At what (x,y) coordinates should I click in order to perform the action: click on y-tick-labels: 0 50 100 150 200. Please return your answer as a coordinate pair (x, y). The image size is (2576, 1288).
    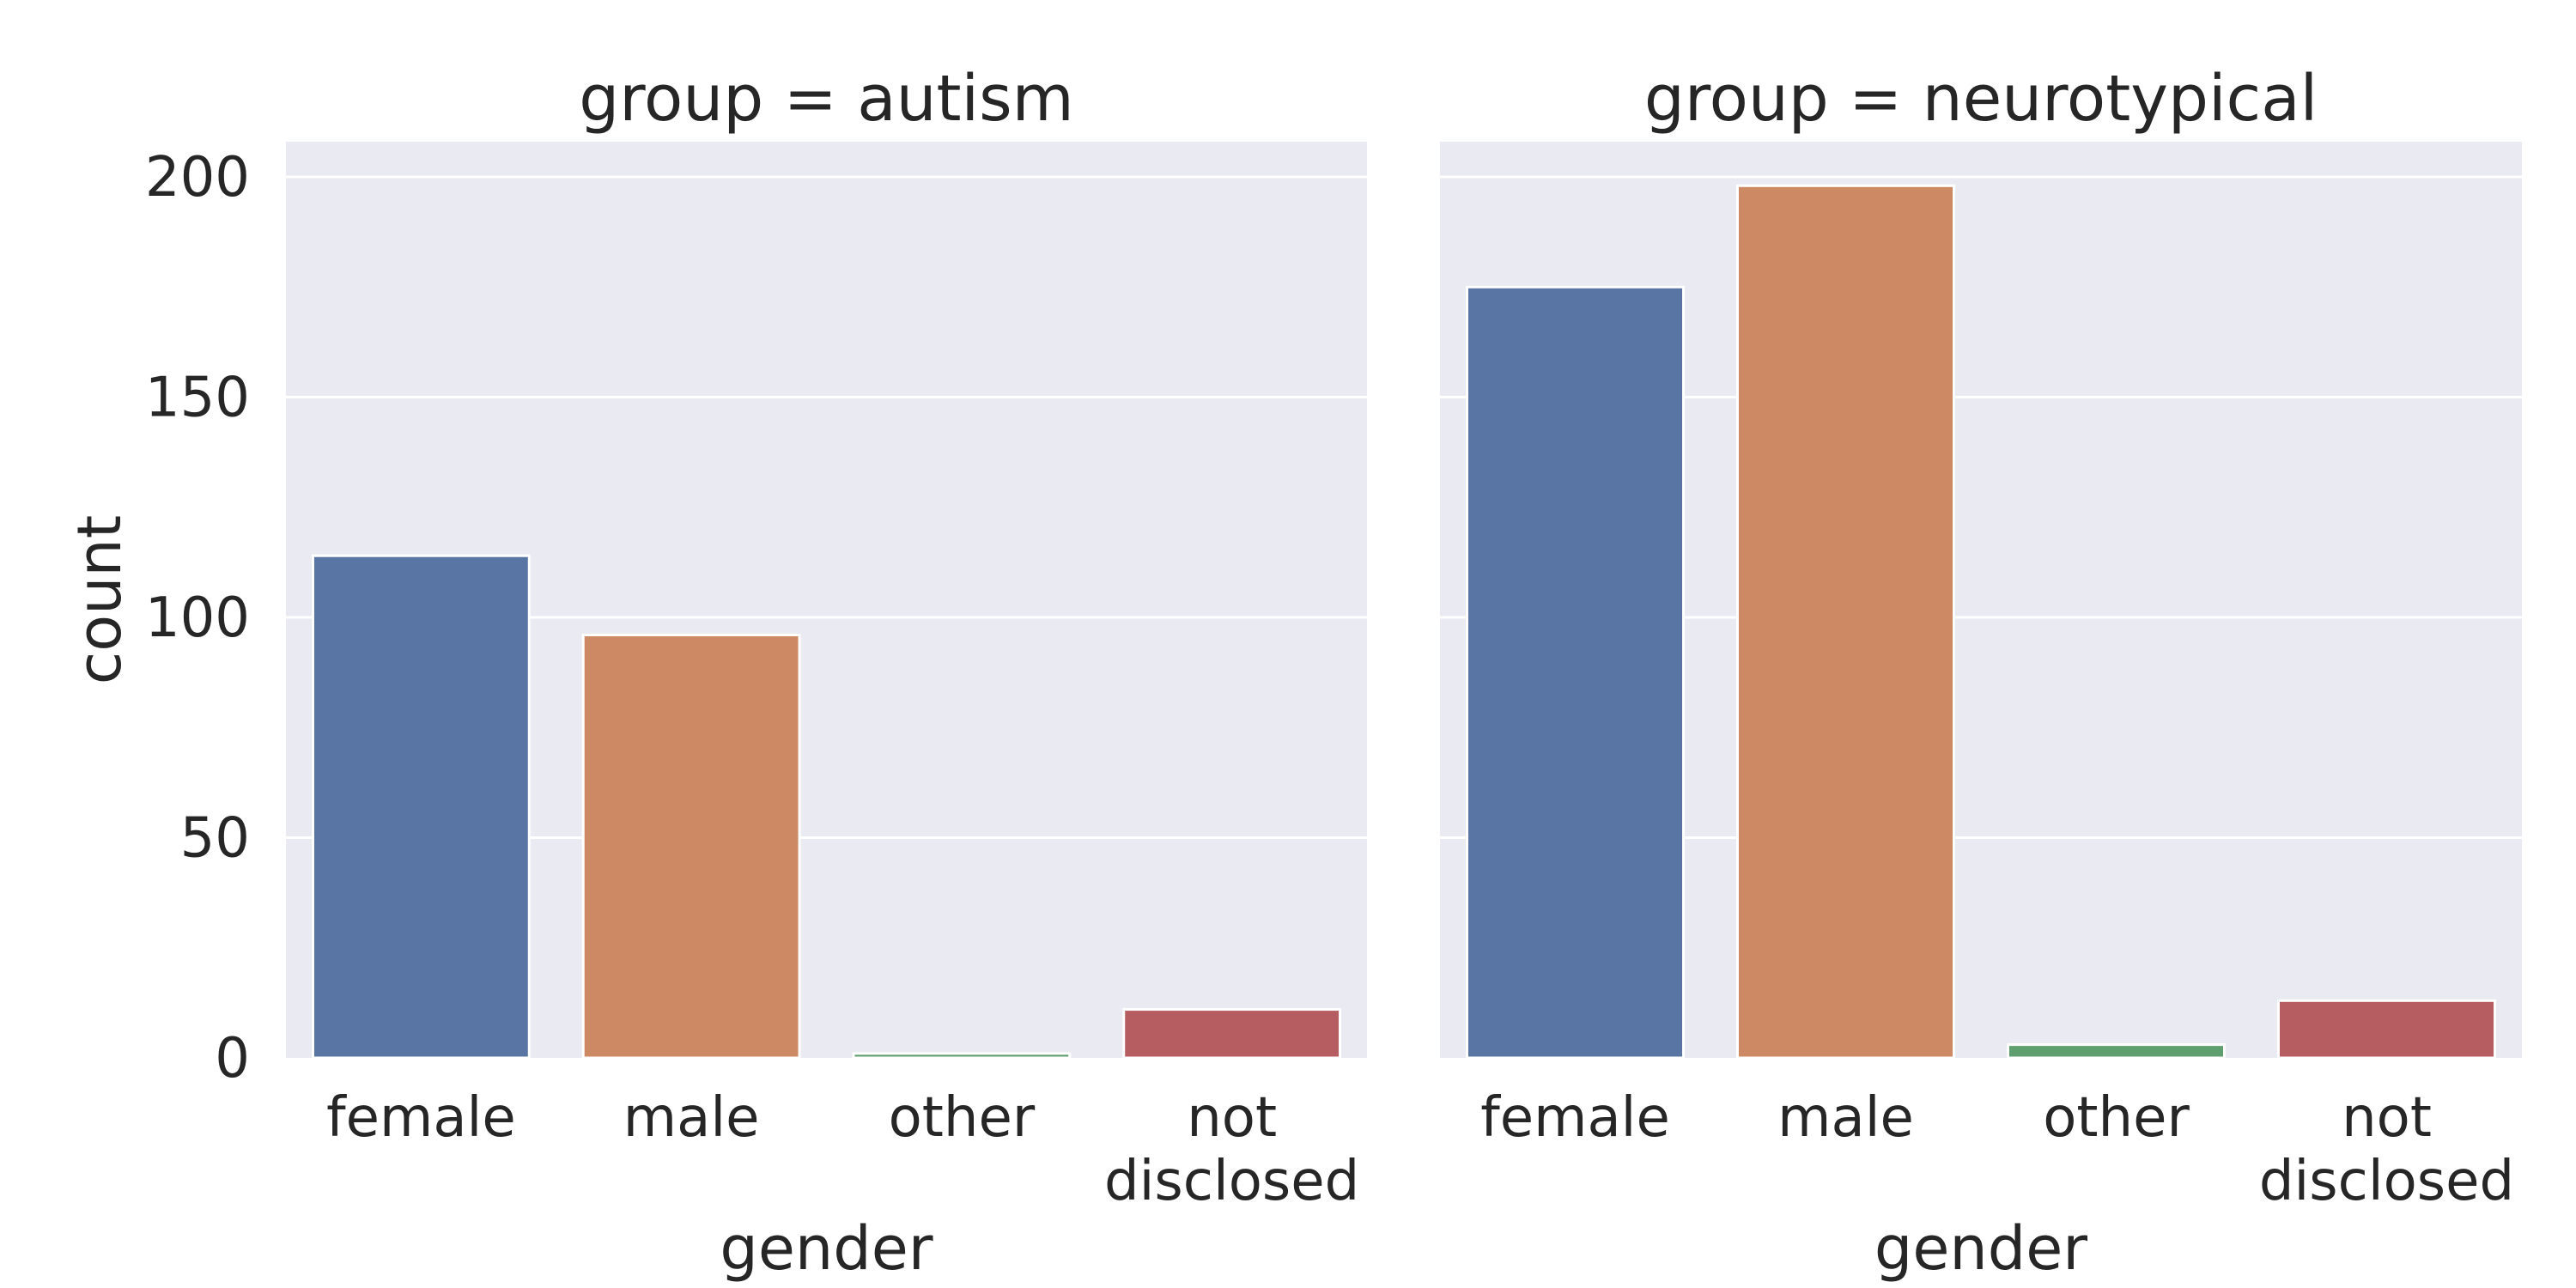
    Looking at the image, I should click on (197, 618).